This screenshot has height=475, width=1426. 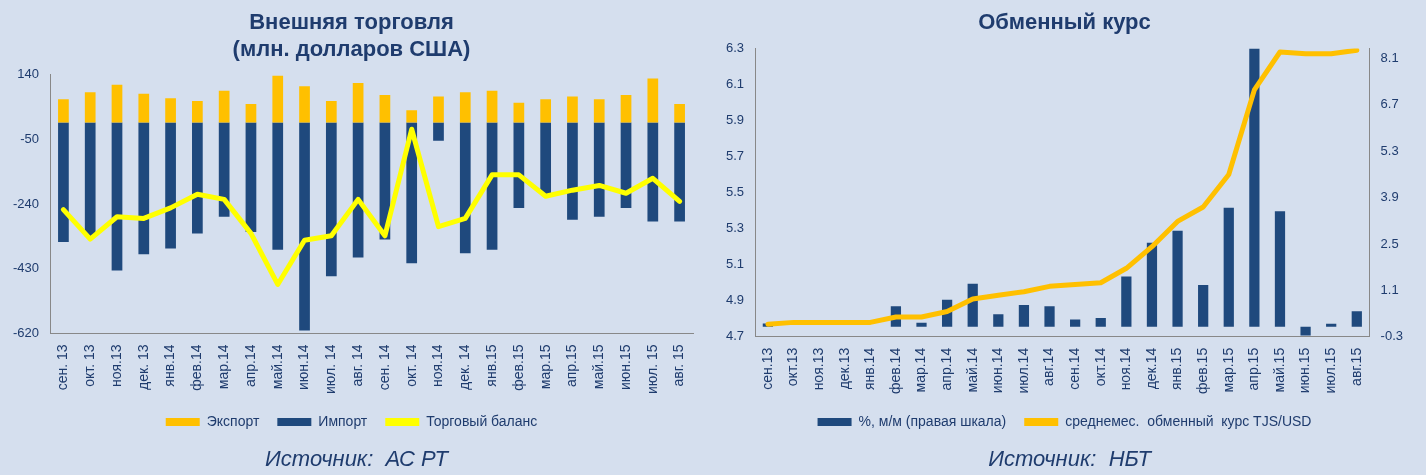 What do you see at coordinates (1074, 368) in the screenshot?
I see `x-tick-label: сен.14` at bounding box center [1074, 368].